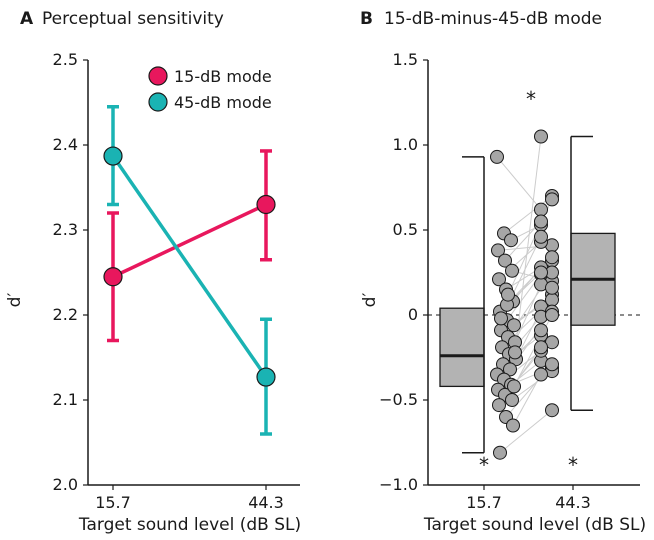 This screenshot has height=540, width=654. I want to click on panel-b-y-tick-label: 1.5, so click(405, 59).